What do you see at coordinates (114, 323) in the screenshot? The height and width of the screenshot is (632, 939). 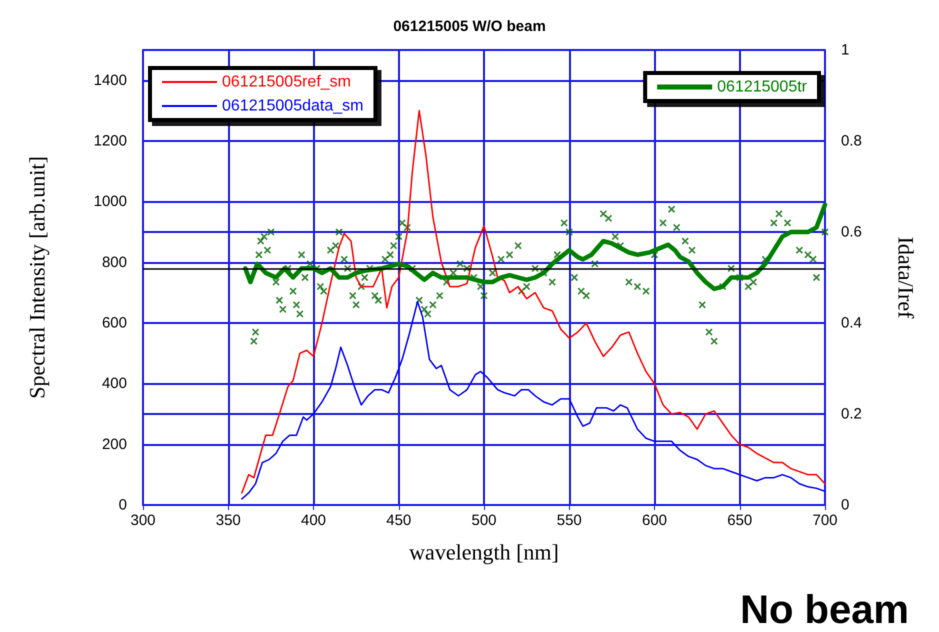 I see `y-tick-label: 600` at bounding box center [114, 323].